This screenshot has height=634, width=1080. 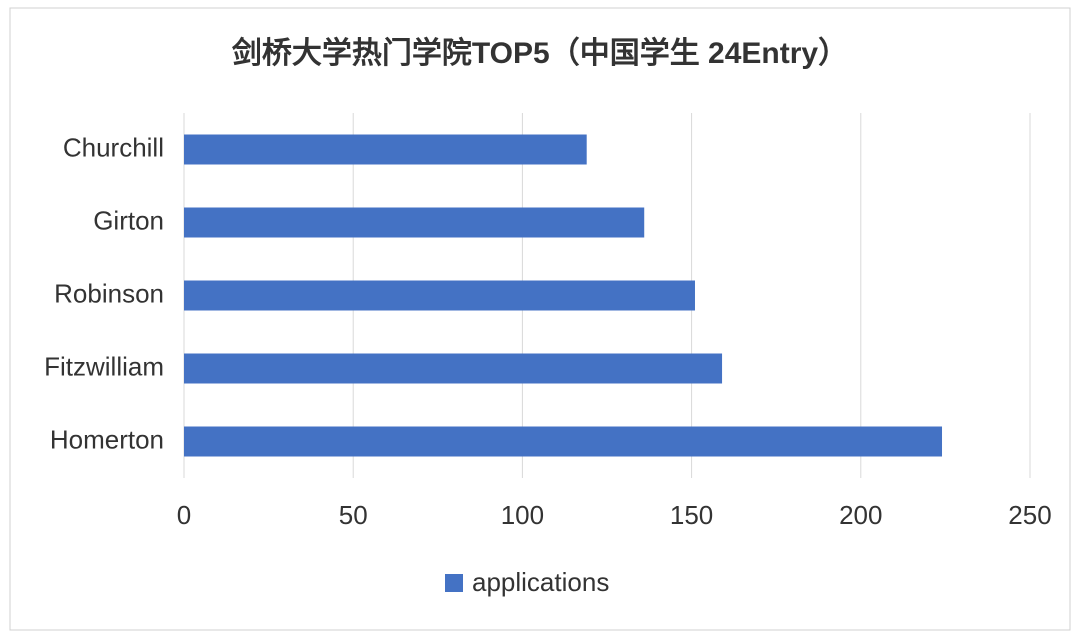 What do you see at coordinates (691, 515) in the screenshot?
I see `x-tick-label: 150` at bounding box center [691, 515].